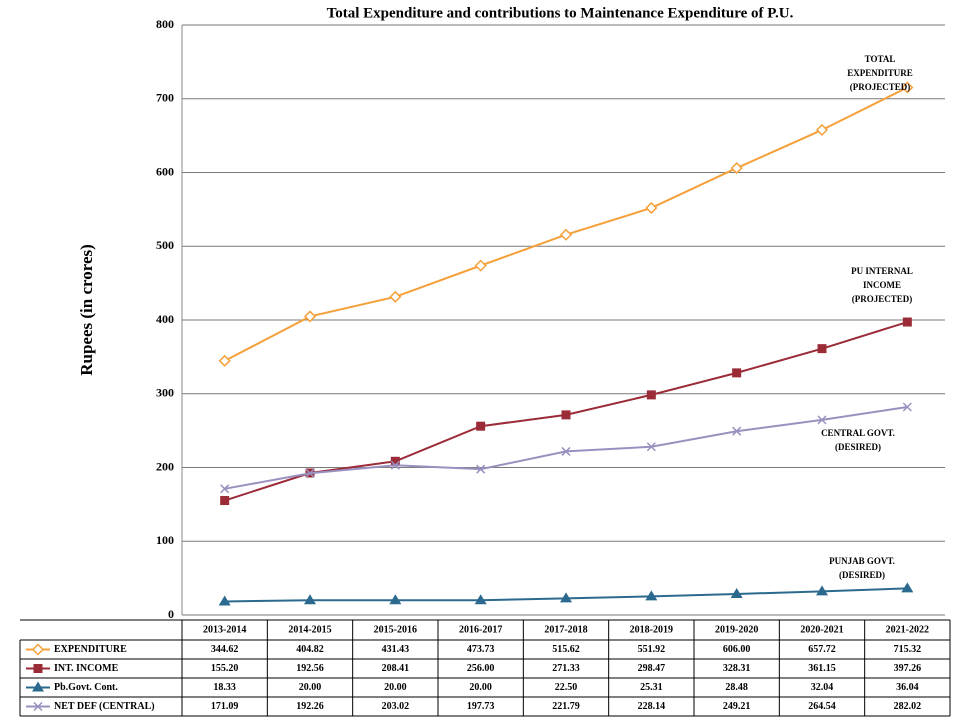  Describe the element at coordinates (165, 466) in the screenshot. I see `y-tick-label: 200` at that location.